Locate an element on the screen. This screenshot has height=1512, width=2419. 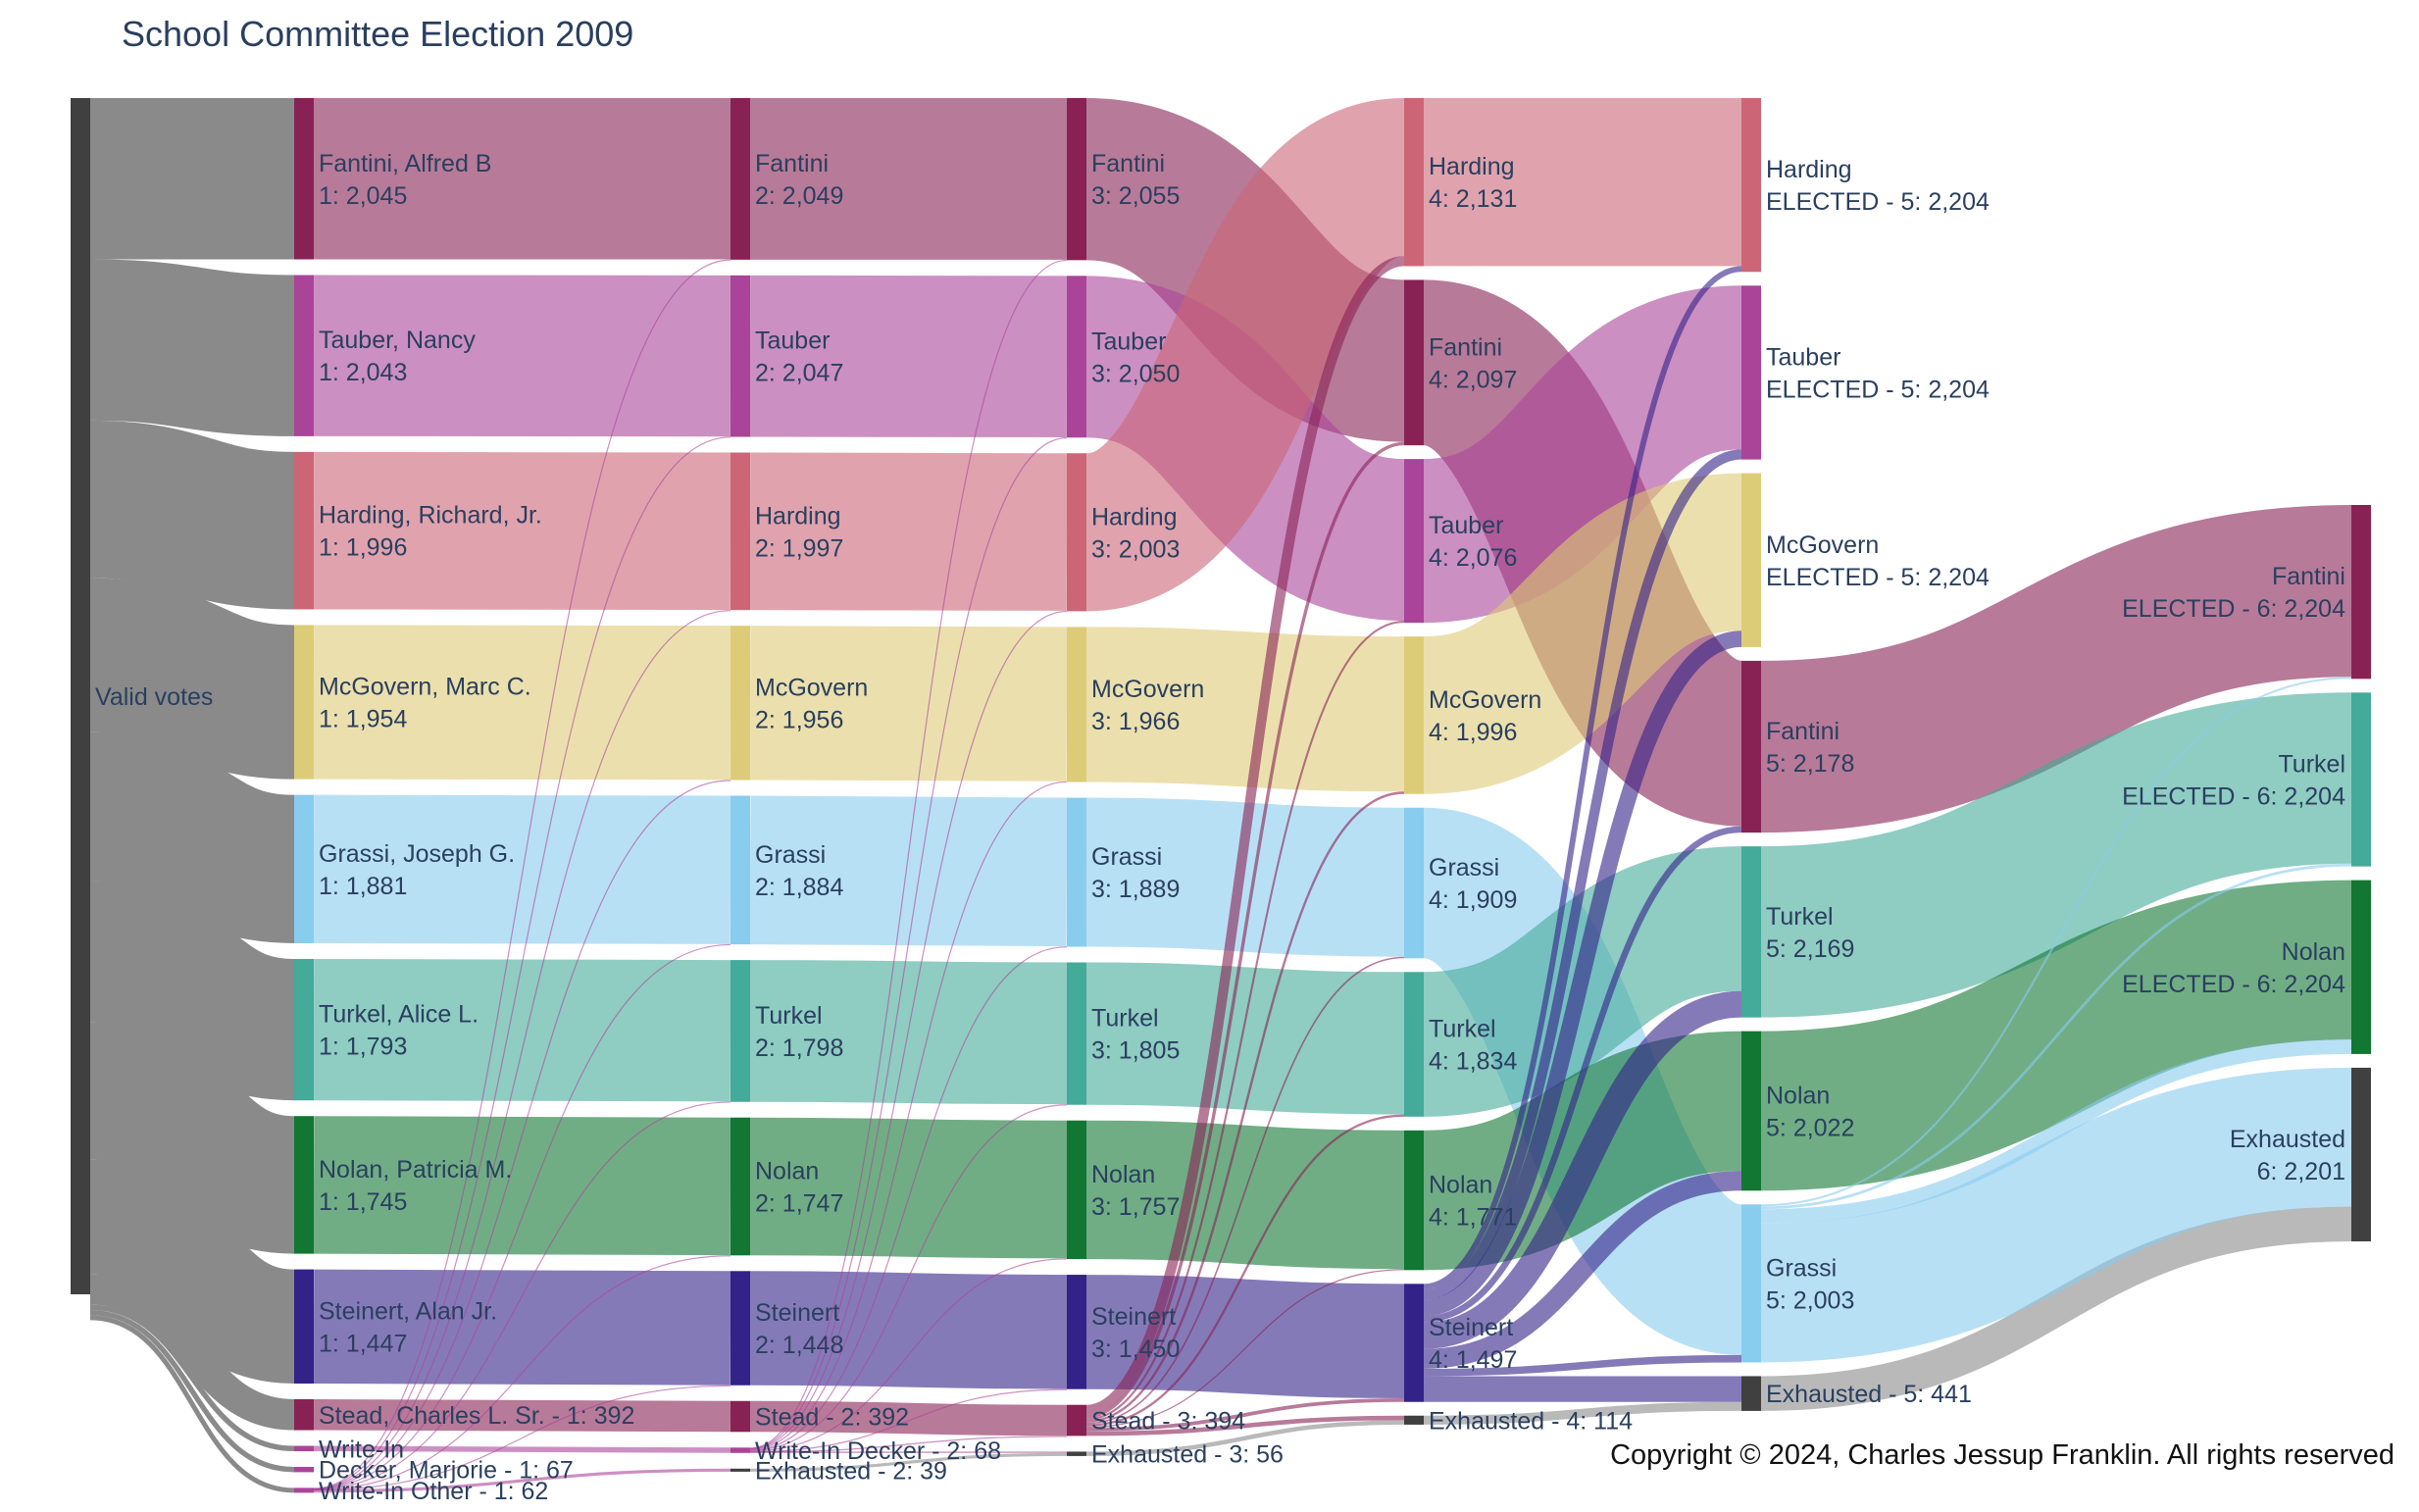
node-label-T3: Tauber 3: 2,050 is located at coordinates (1135, 357).